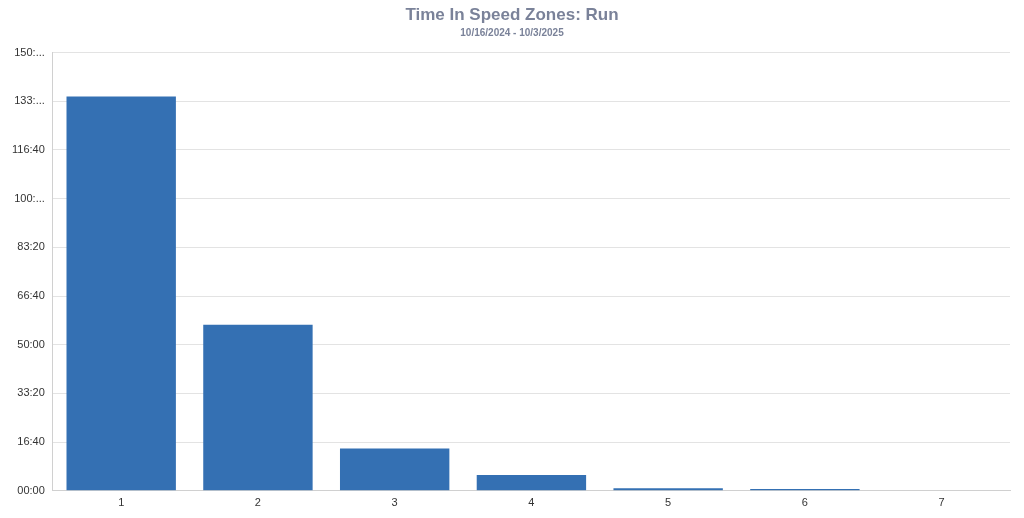  I want to click on x-tick-label: 1, so click(121, 502).